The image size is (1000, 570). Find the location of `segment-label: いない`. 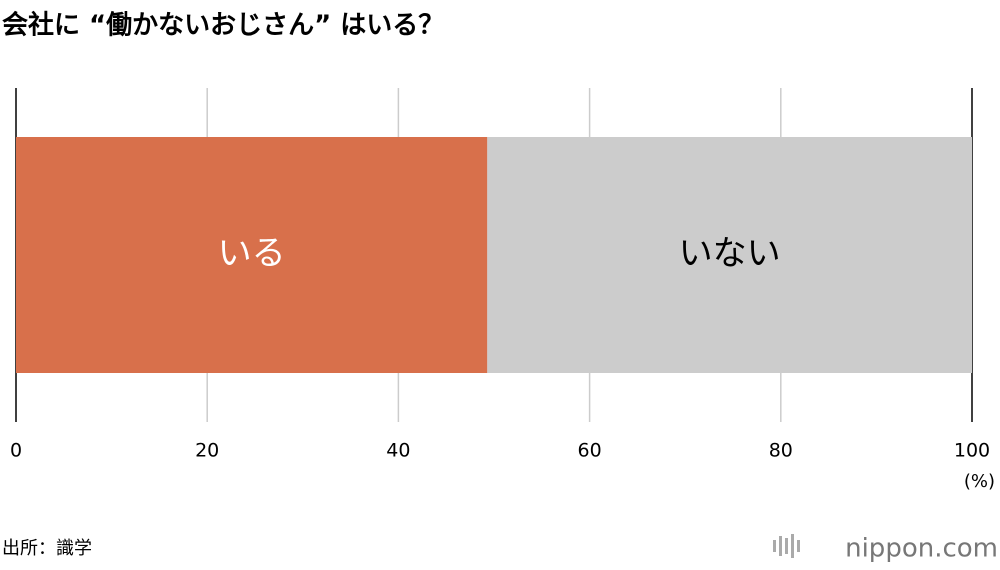

segment-label: いない is located at coordinates (730, 254).